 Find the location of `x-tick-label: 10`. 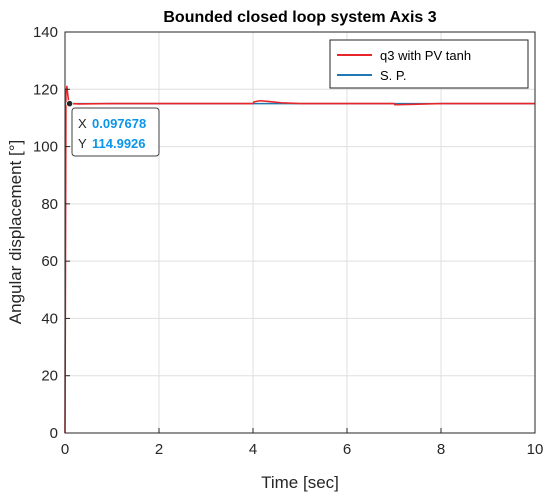

x-tick-label: 10 is located at coordinates (535, 449).